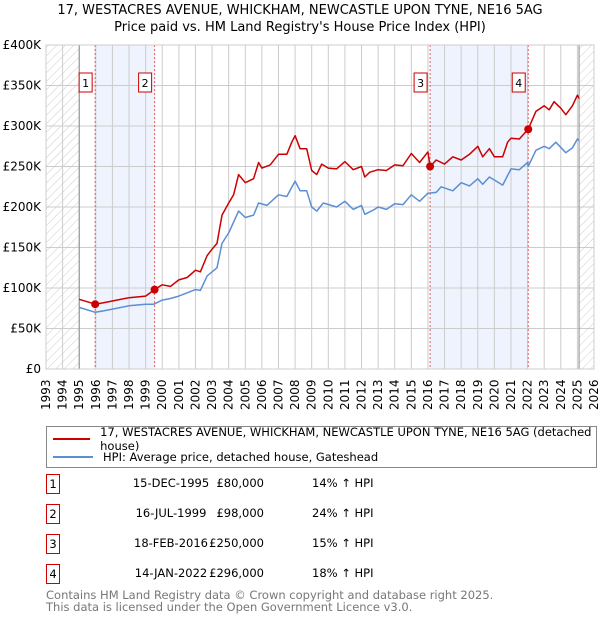 This screenshot has width=600, height=620. Describe the element at coordinates (278, 394) in the screenshot. I see `x-tick-label: 2007` at that location.